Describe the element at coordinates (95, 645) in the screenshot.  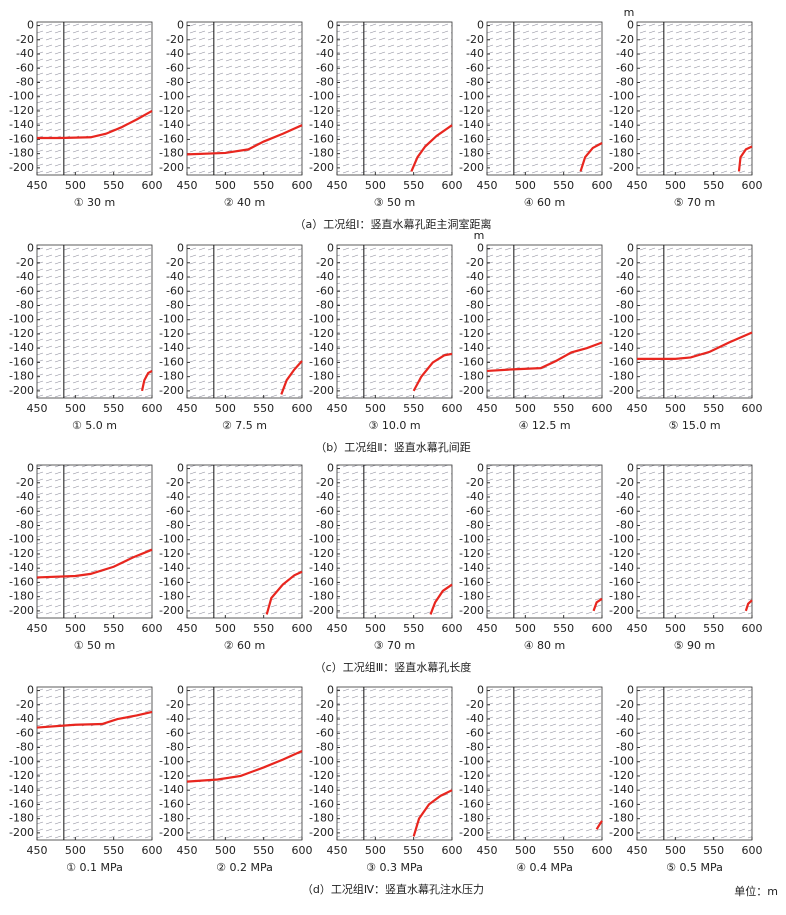
I see `panel-subtitle: ① 50 m` at that location.